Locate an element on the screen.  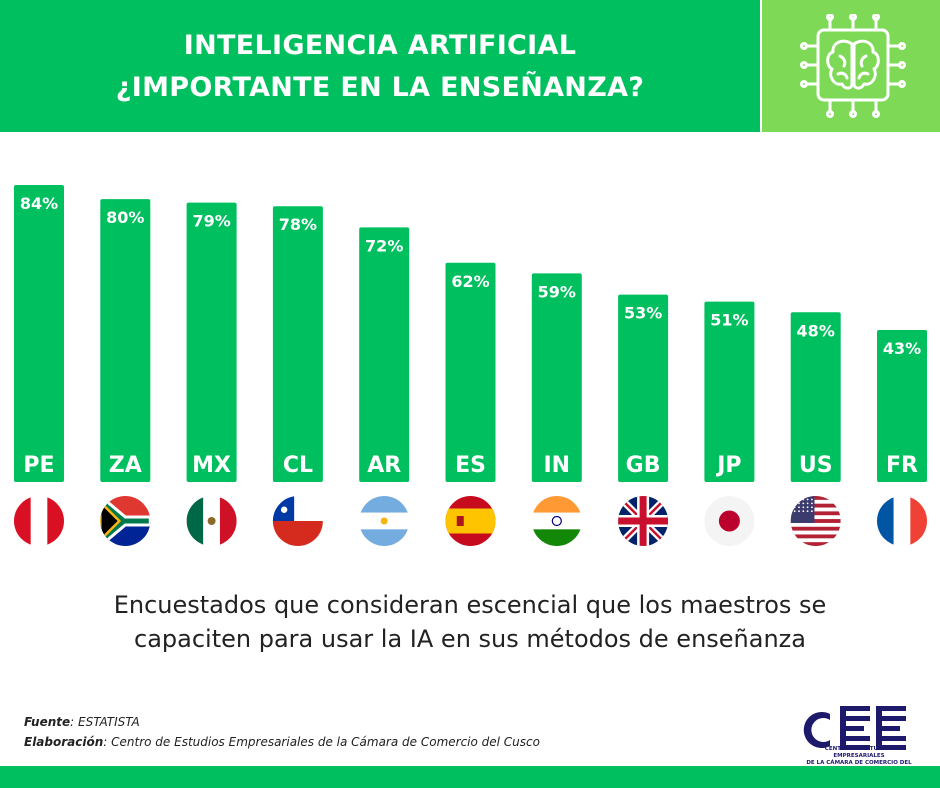
south-africa-flag-icon is located at coordinates (125, 521).